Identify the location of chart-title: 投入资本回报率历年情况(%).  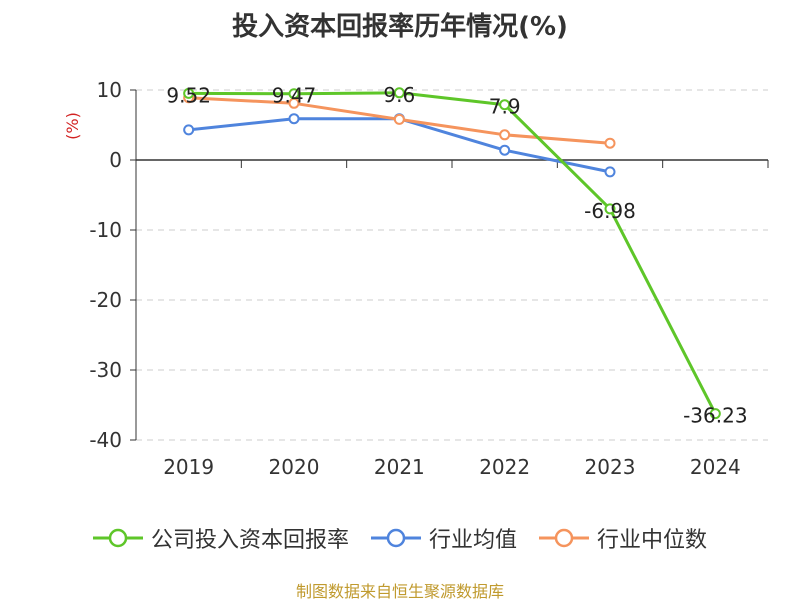
(400, 27).